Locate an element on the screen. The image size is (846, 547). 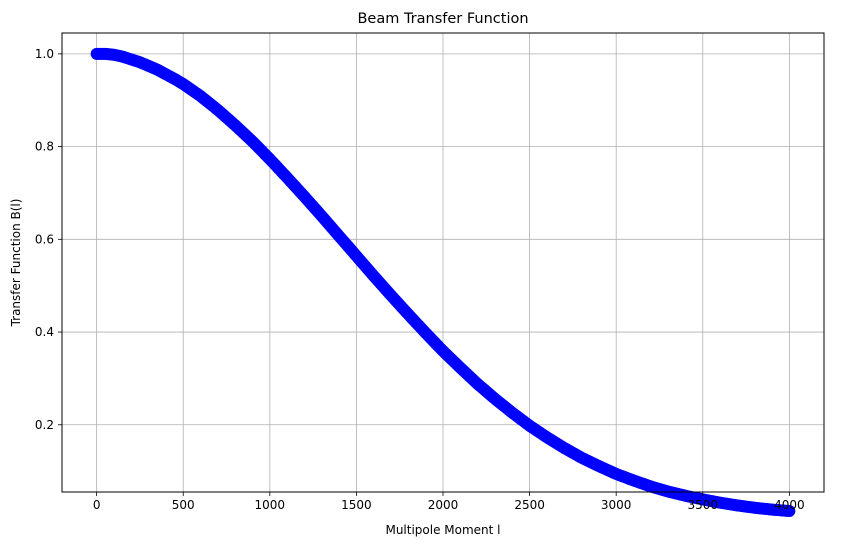
x-tick-label: 2500 is located at coordinates (529, 505).